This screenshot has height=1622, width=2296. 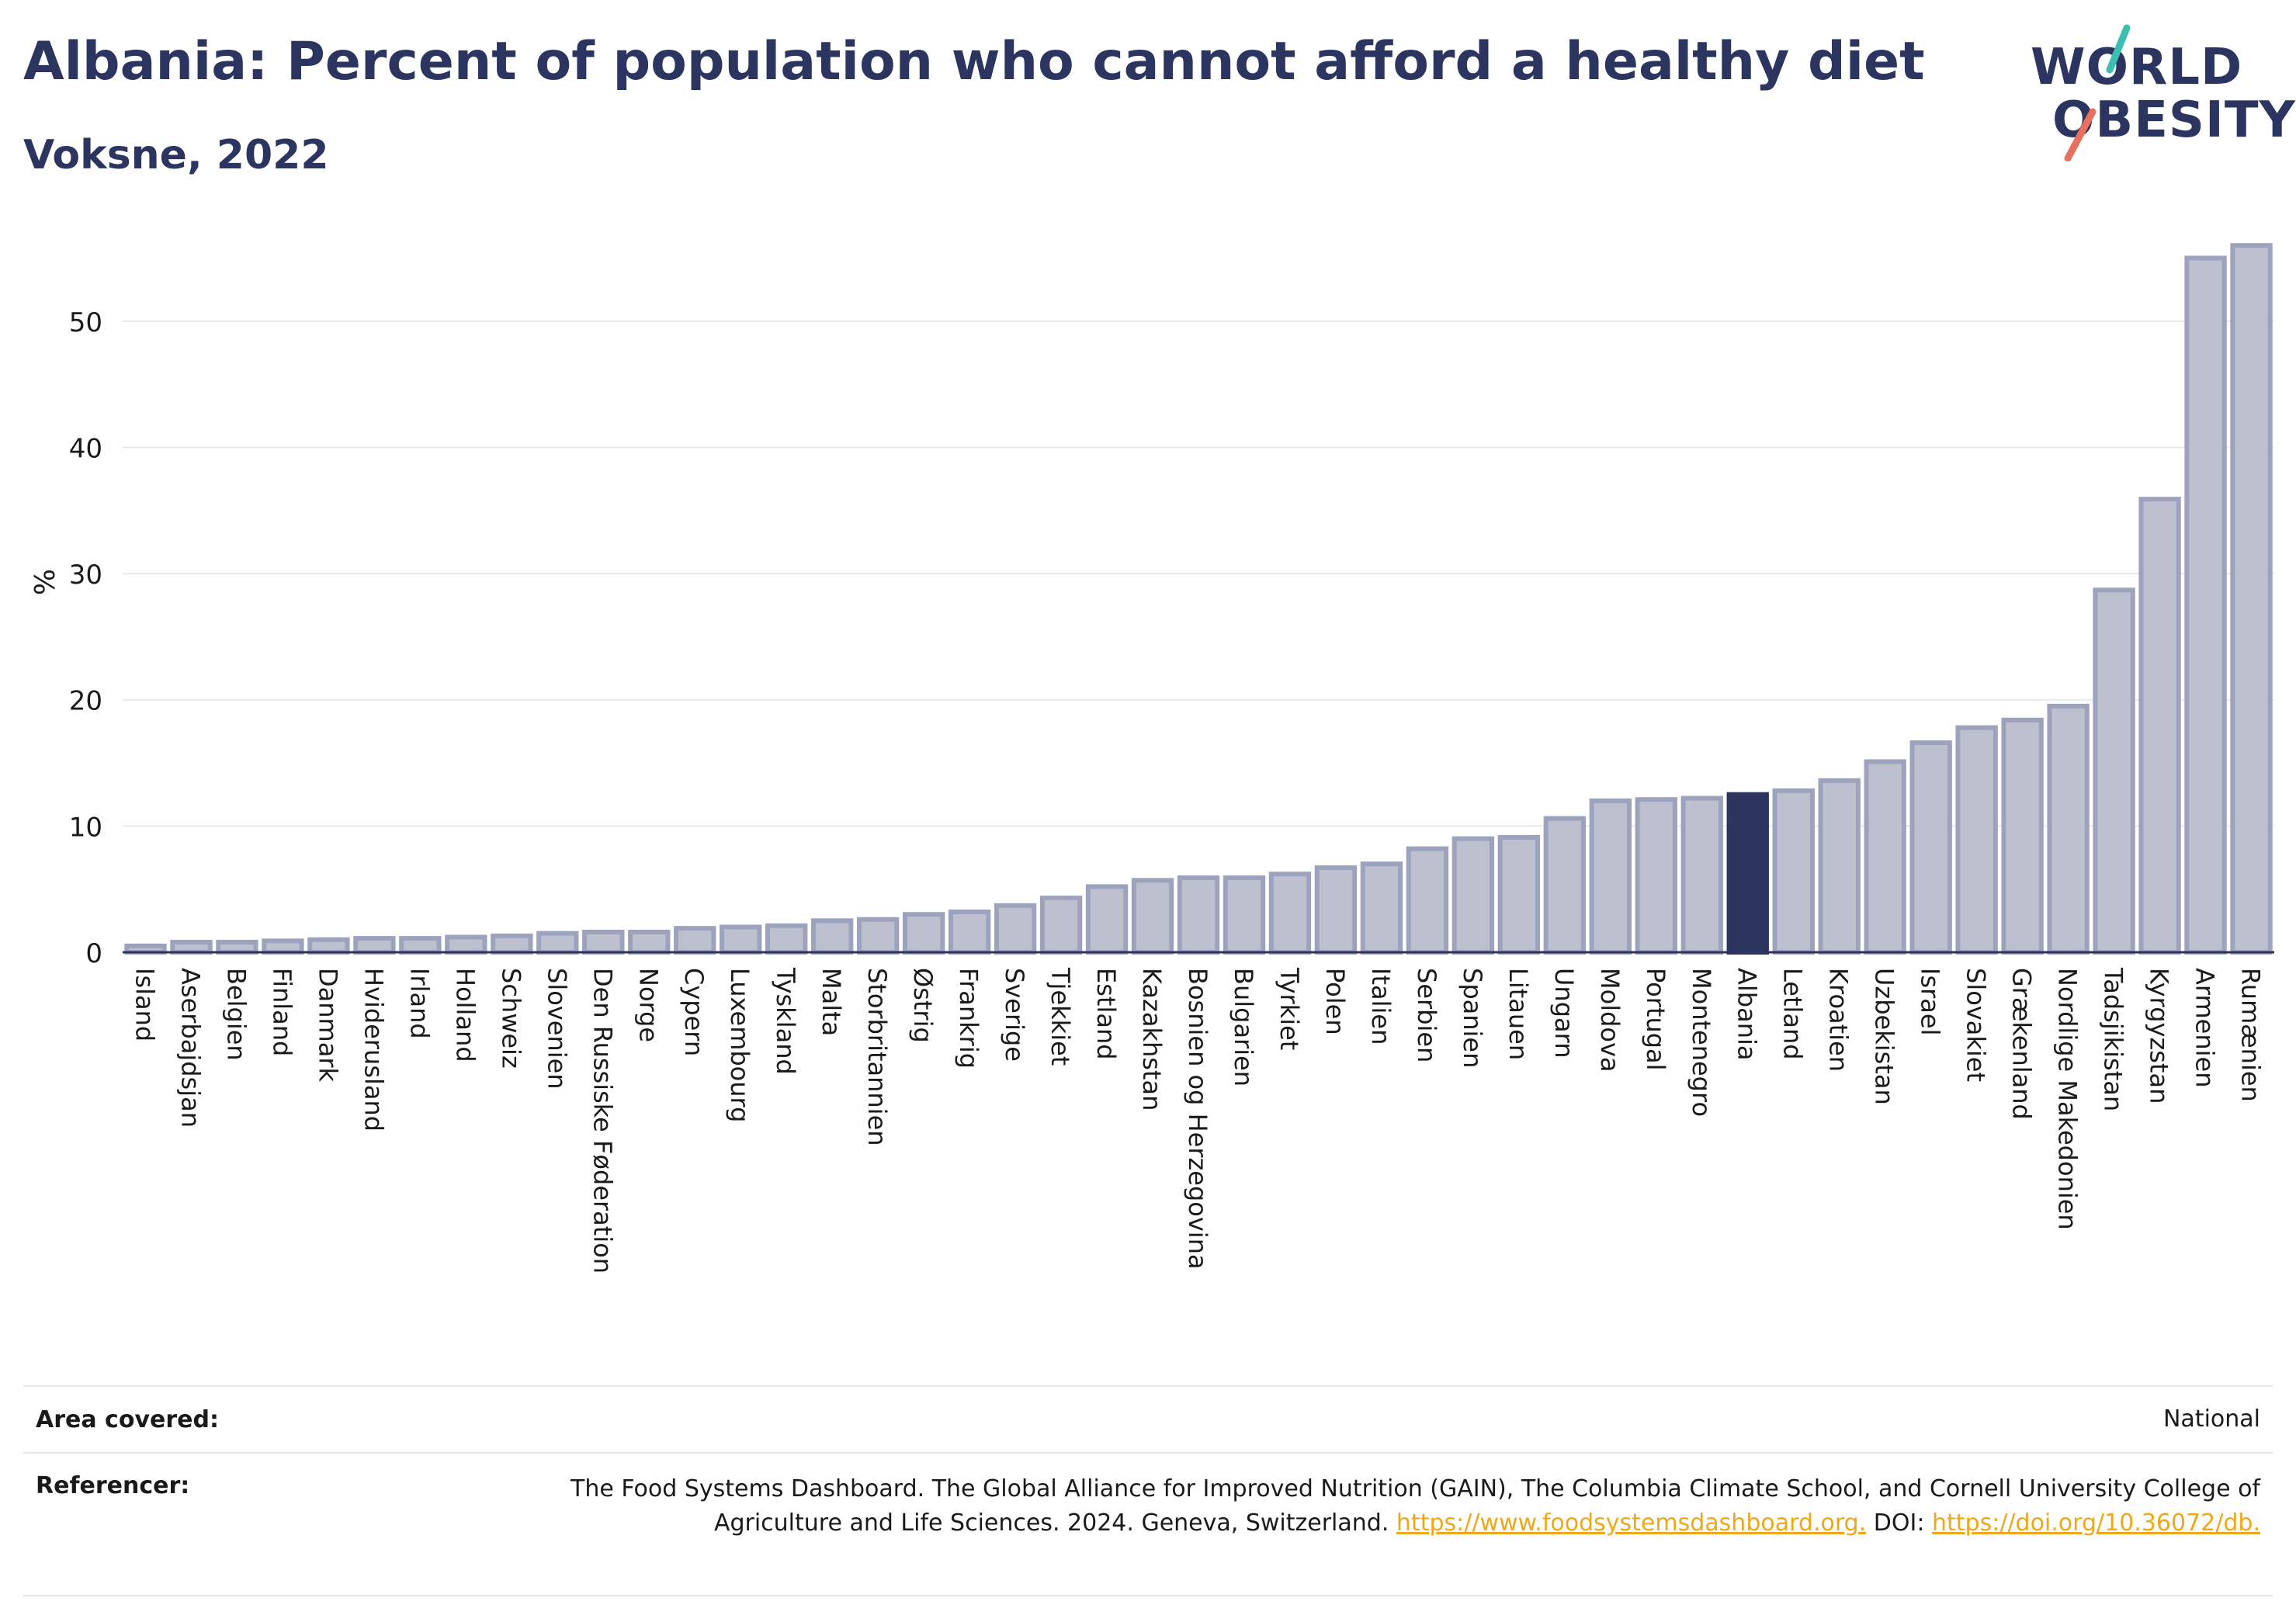 What do you see at coordinates (1336, 910) in the screenshot?
I see `bar-polen` at bounding box center [1336, 910].